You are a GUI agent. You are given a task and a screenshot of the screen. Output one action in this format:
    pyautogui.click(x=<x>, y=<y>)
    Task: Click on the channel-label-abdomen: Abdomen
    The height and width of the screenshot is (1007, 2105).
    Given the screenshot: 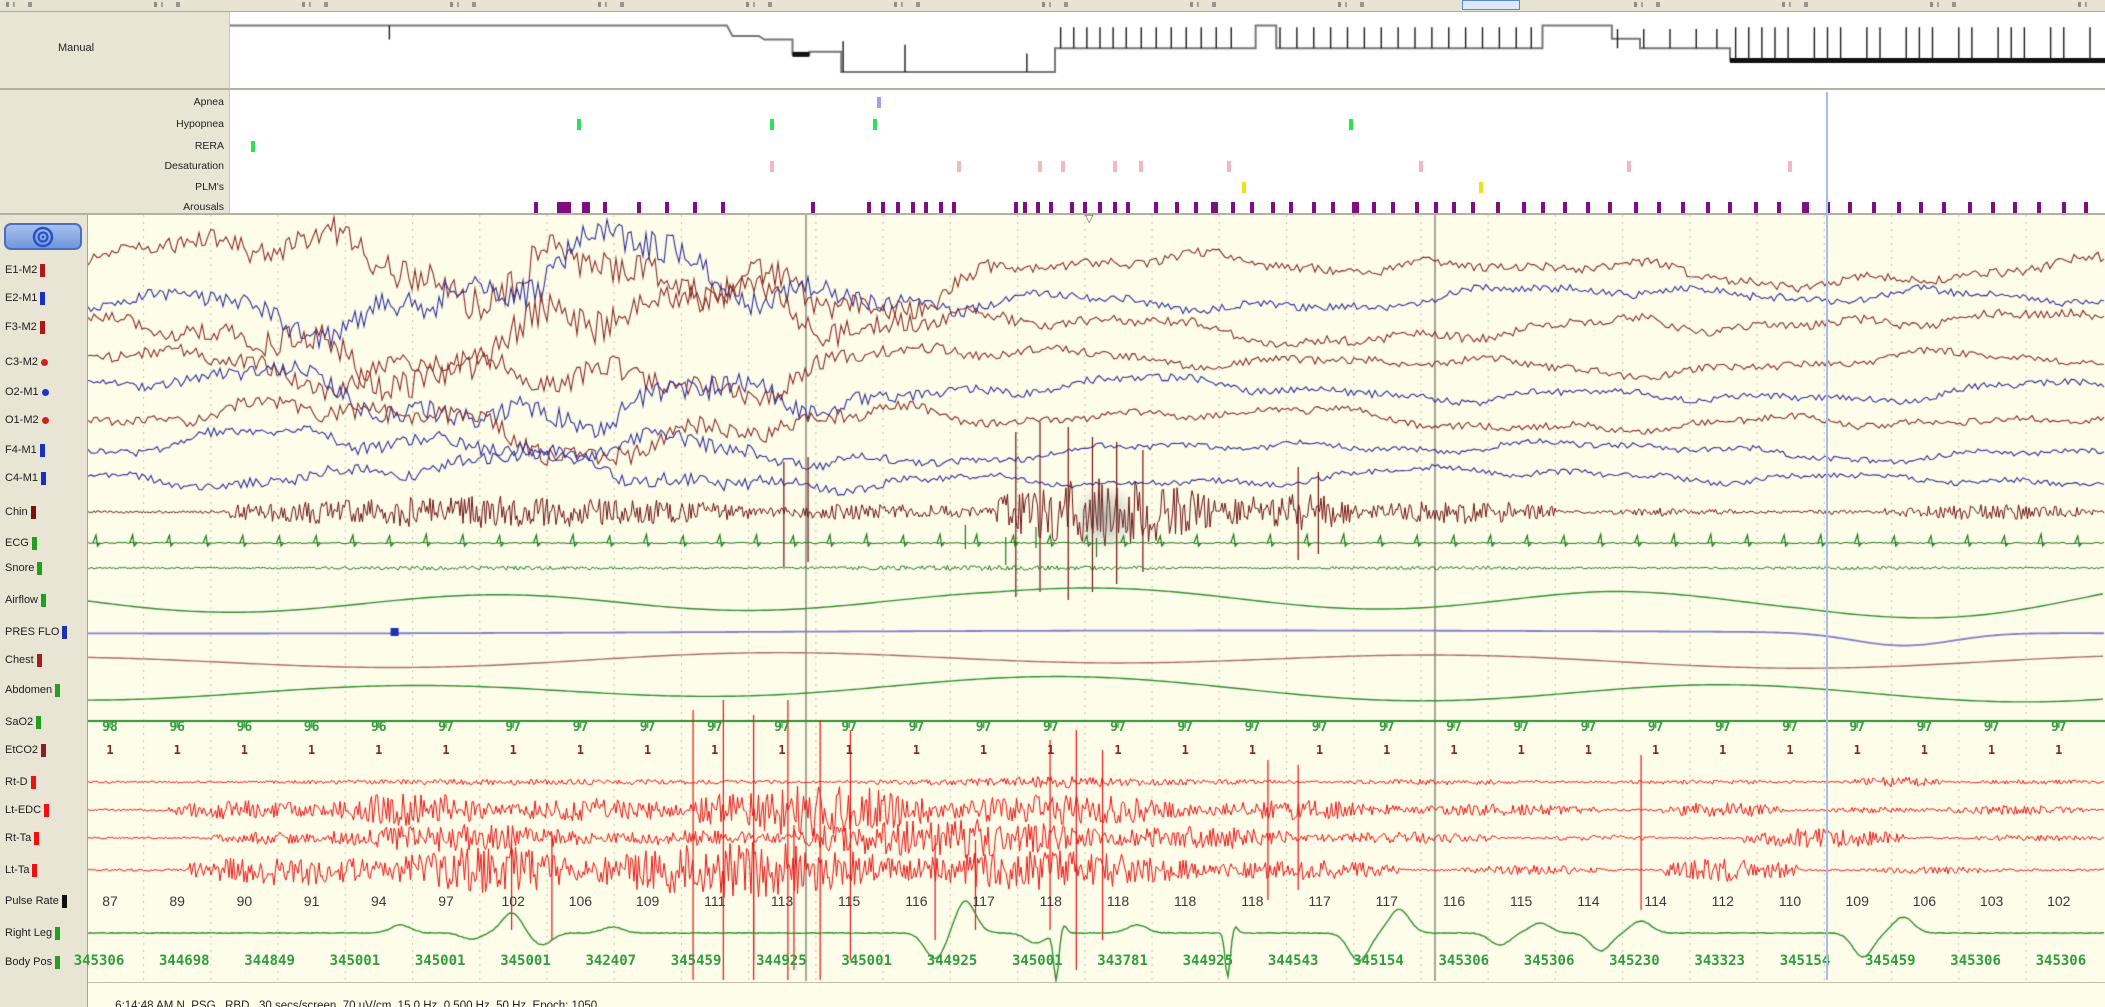 What is the action you would take?
    pyautogui.click(x=33, y=690)
    